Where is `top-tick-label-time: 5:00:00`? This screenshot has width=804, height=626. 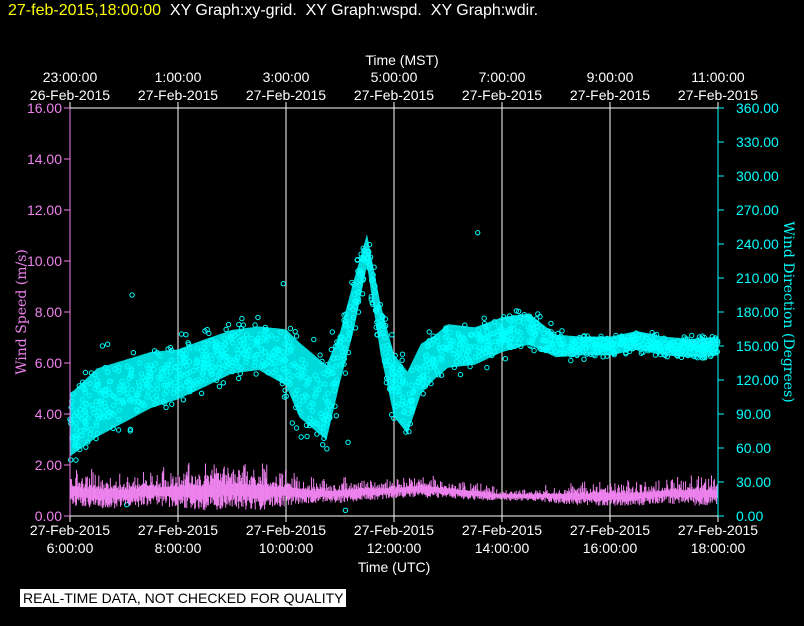
top-tick-label-time: 5:00:00 is located at coordinates (394, 77).